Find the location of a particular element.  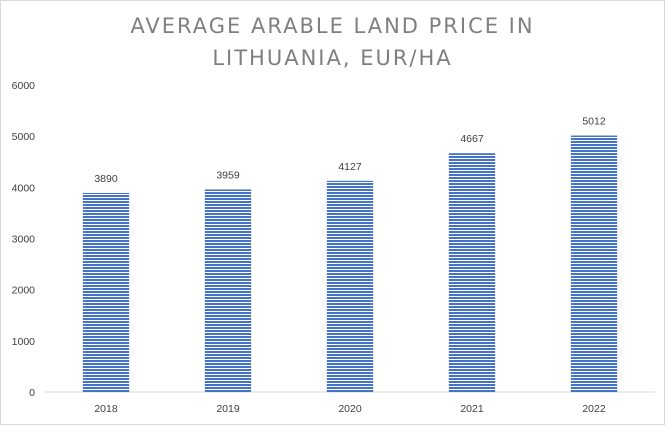

data-label: 5012 is located at coordinates (594, 122).